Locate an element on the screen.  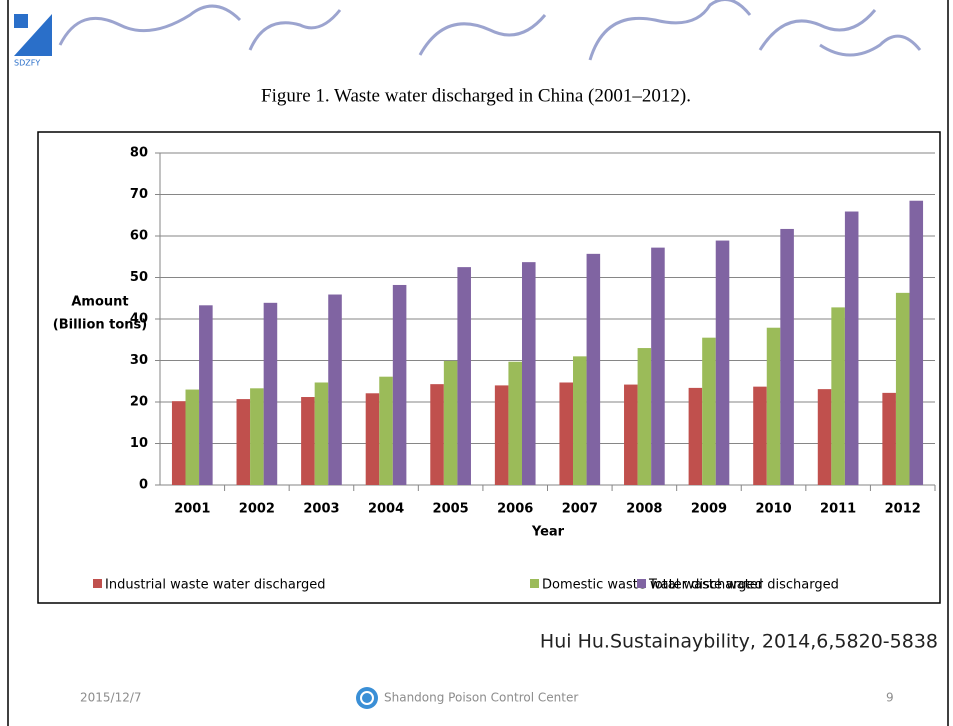
x-tick-label: 2012 is located at coordinates (903, 509).